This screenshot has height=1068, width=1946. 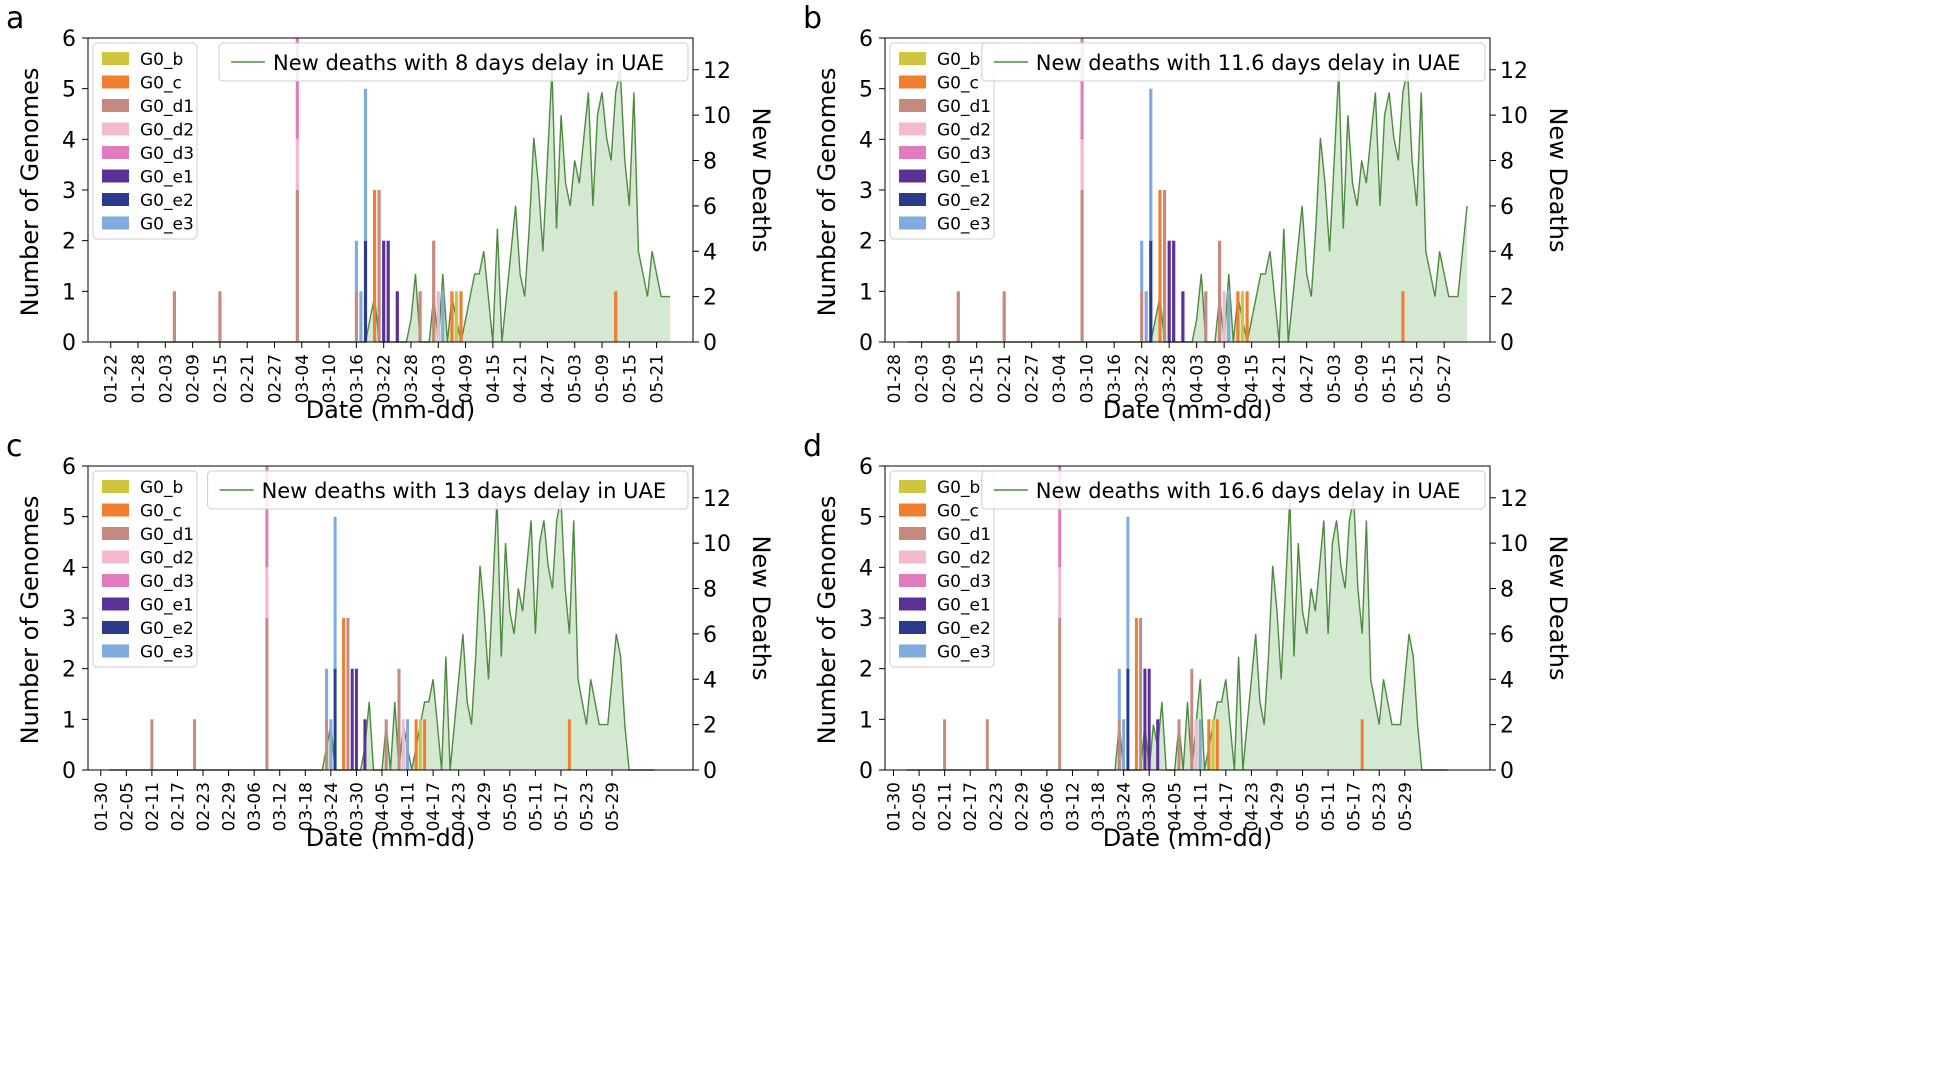 I want to click on x-tick-label: 05-23, so click(x=1380, y=806).